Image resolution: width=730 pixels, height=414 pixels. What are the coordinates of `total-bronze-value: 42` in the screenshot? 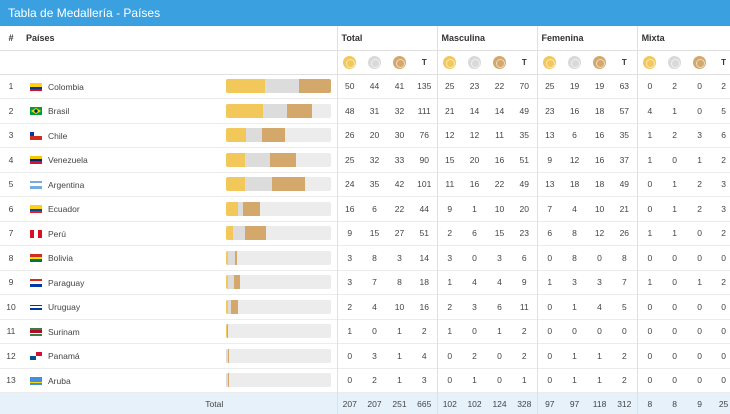 It's located at (399, 184).